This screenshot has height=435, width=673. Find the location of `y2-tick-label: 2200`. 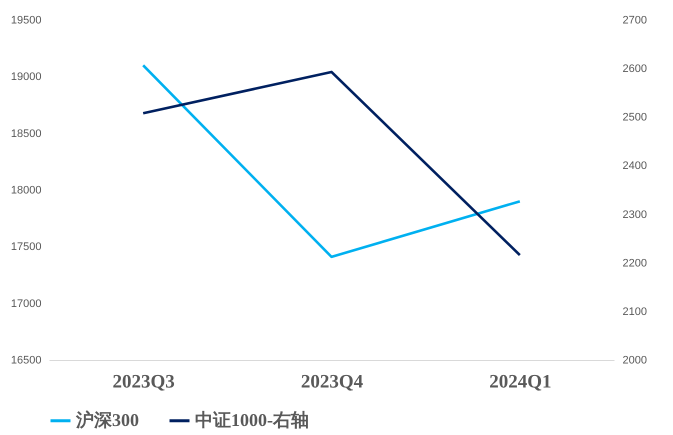

y2-tick-label: 2200 is located at coordinates (634, 263).